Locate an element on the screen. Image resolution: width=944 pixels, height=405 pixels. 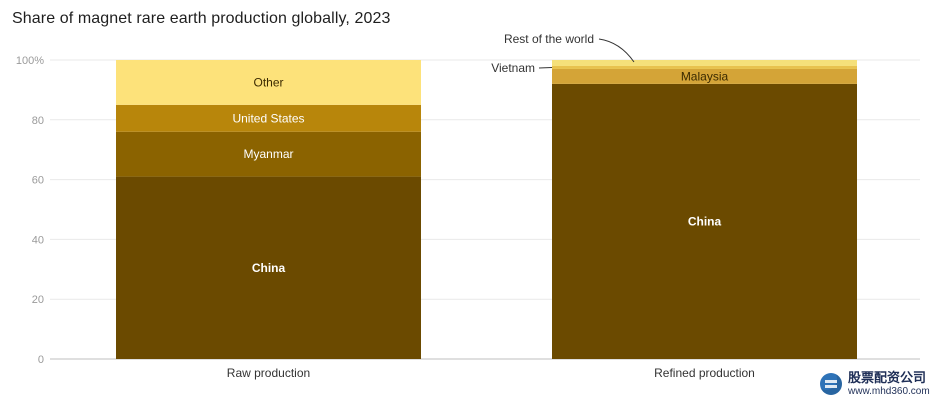
y-tick-label: 80 is located at coordinates (38, 121).